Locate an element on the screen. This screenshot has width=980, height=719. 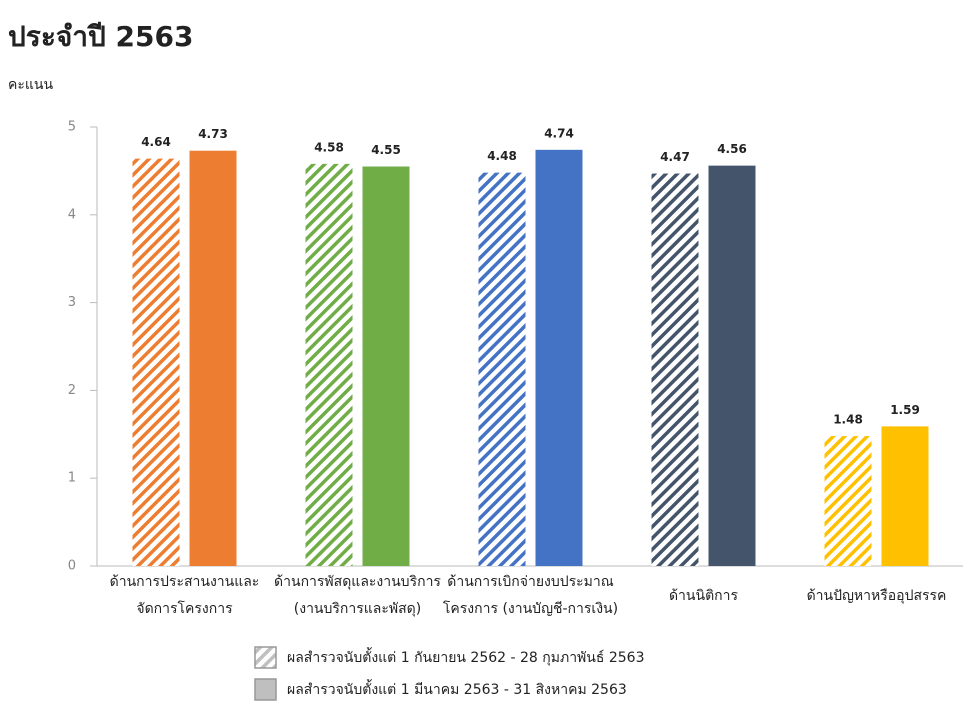
y-tick-label: 2 is located at coordinates (72, 390).